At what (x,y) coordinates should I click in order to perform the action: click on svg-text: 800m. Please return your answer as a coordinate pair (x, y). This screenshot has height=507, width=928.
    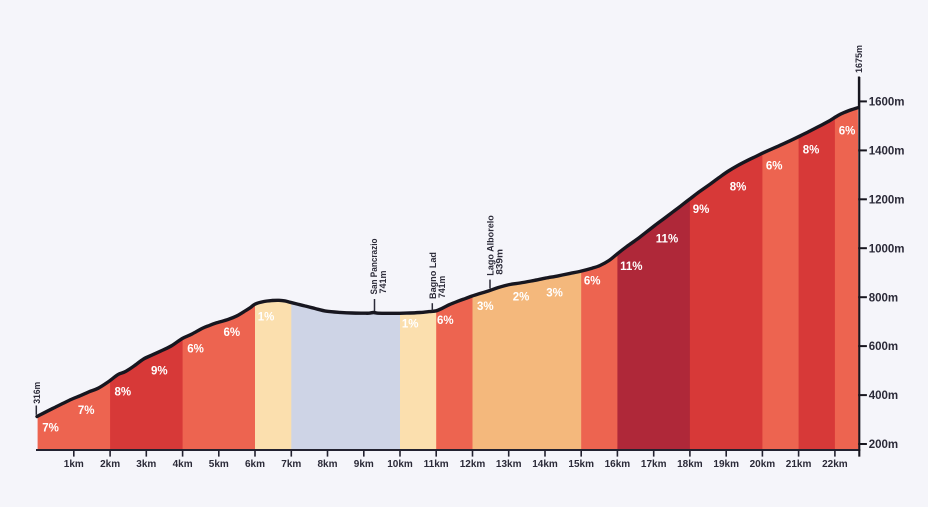
    Looking at the image, I should click on (883, 298).